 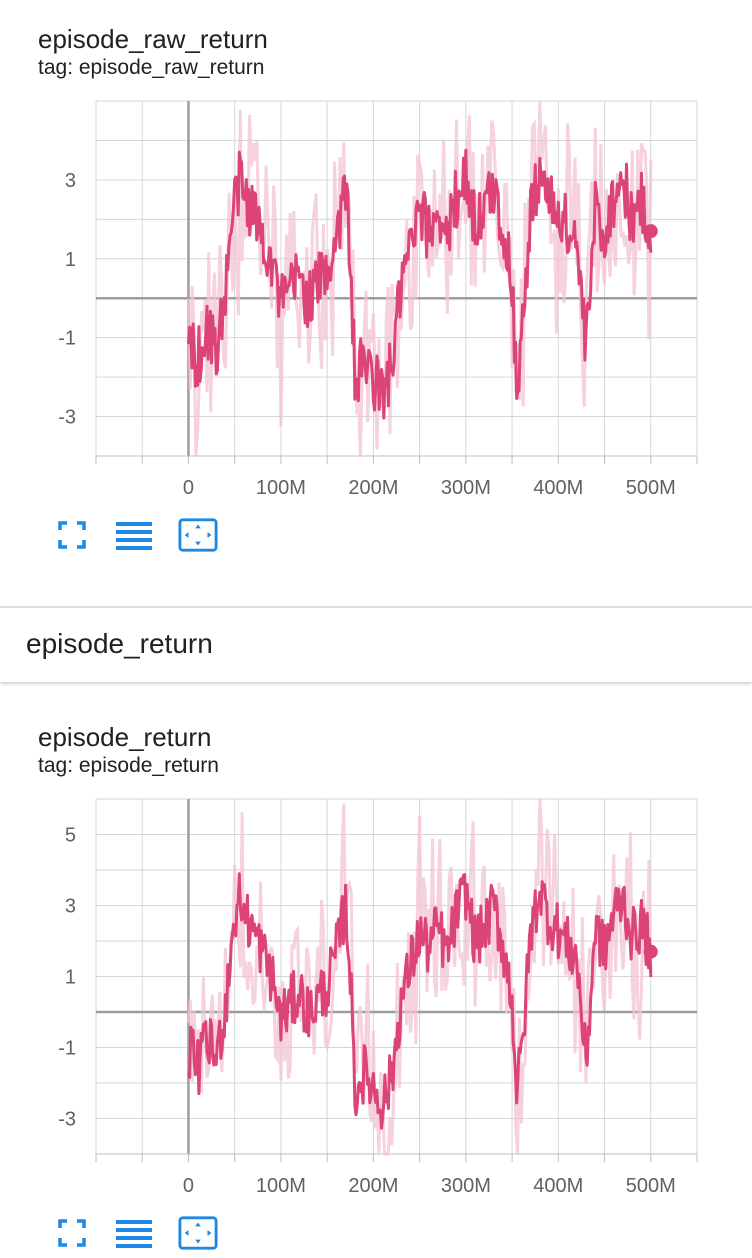 What do you see at coordinates (151, 67) in the screenshot?
I see `chart-tag: tag: episode_raw_return` at bounding box center [151, 67].